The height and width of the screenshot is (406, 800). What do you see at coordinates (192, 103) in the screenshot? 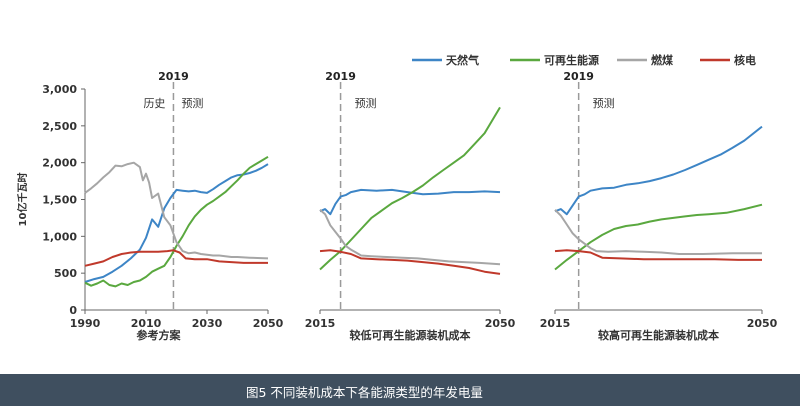
I see `region-label-forecast-1: 预测` at bounding box center [192, 103].